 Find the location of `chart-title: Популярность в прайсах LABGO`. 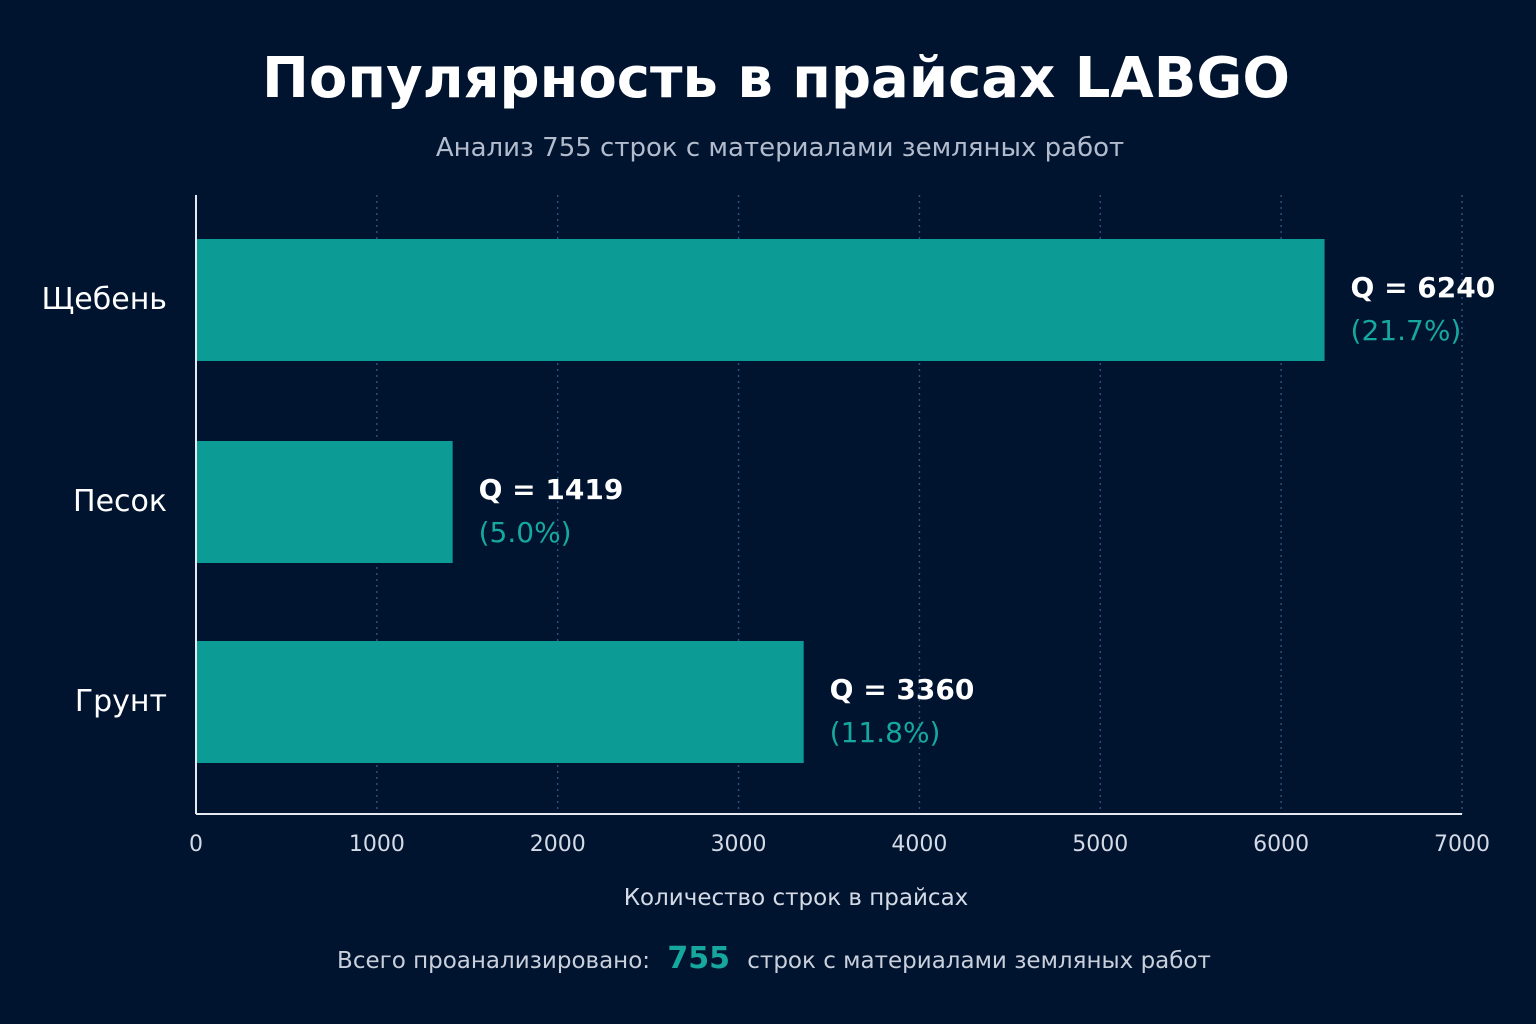

chart-title: Популярность в прайсах LABGO is located at coordinates (776, 78).